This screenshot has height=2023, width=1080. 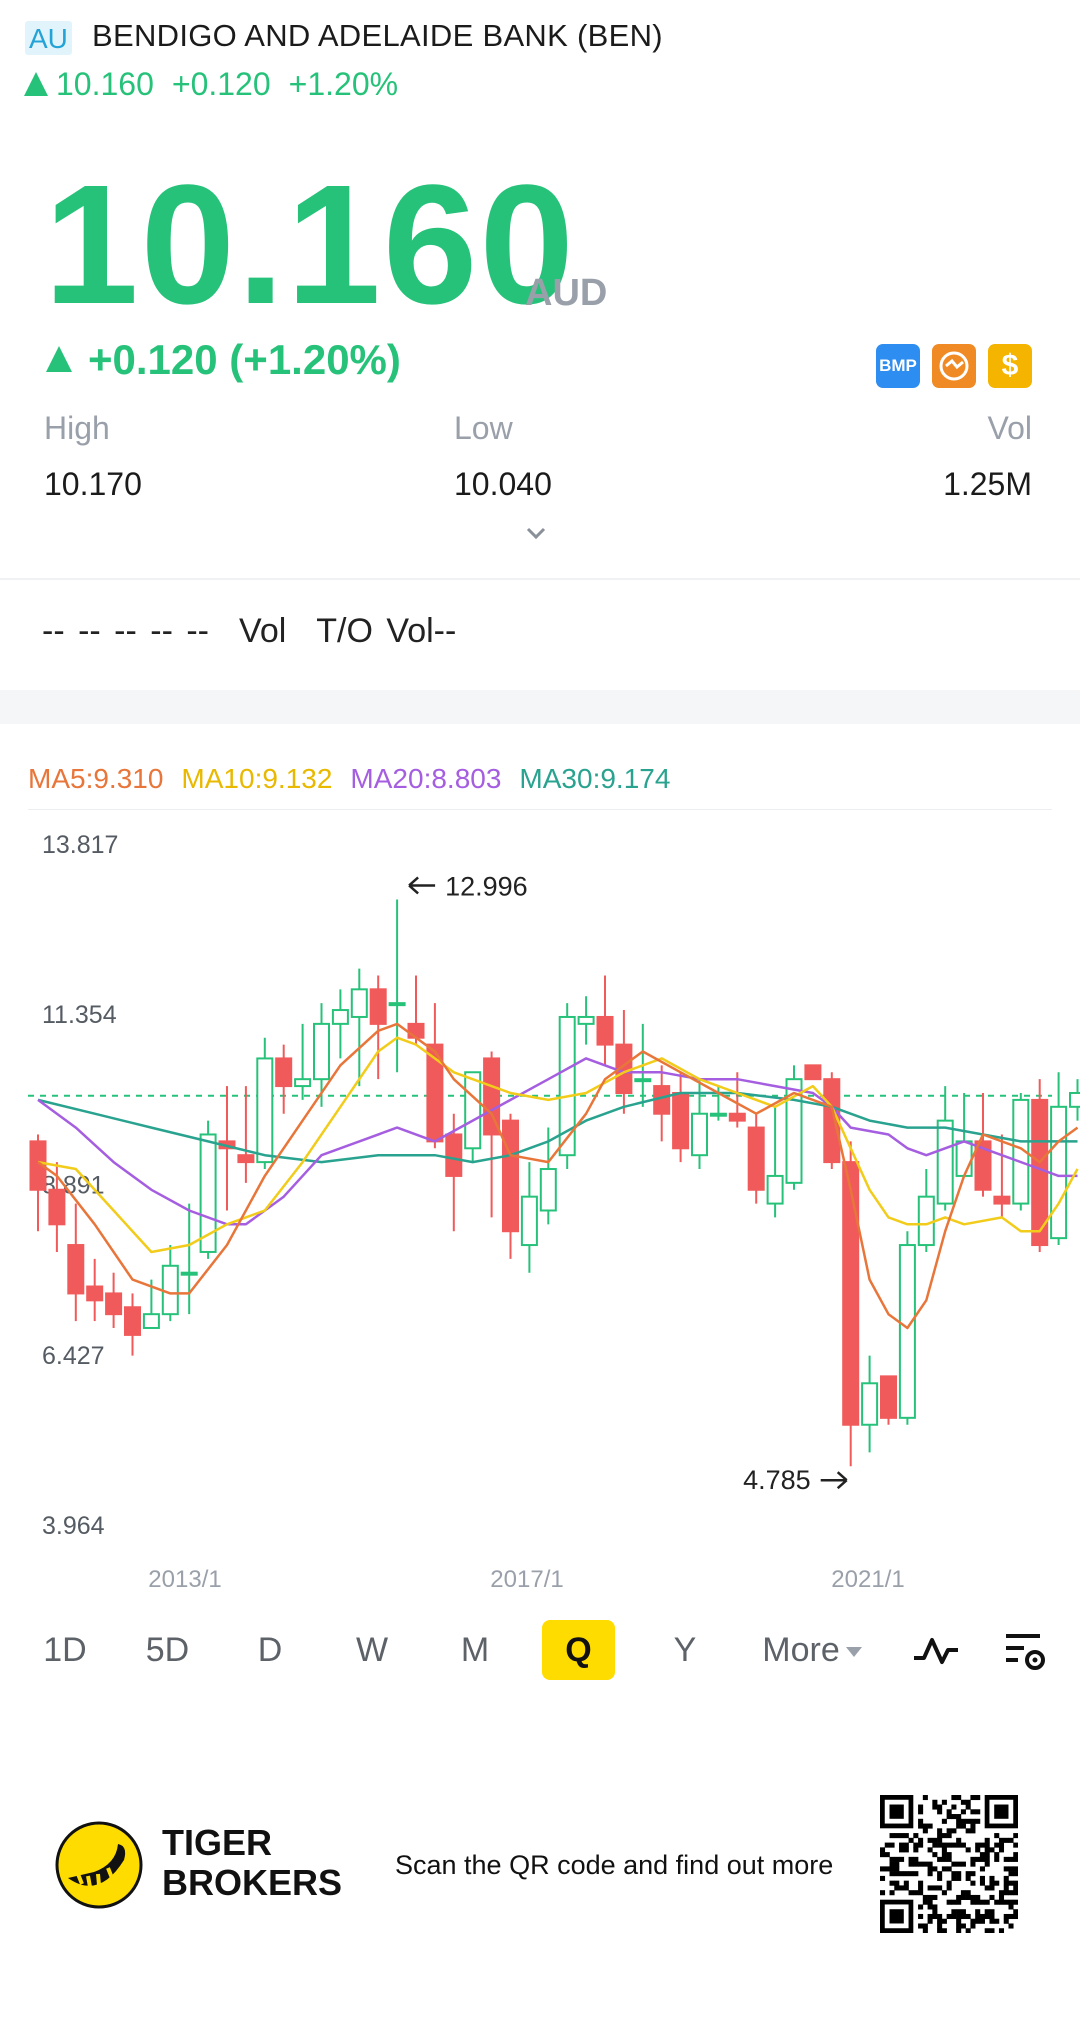 What do you see at coordinates (578, 1650) in the screenshot?
I see `period-q: Q` at bounding box center [578, 1650].